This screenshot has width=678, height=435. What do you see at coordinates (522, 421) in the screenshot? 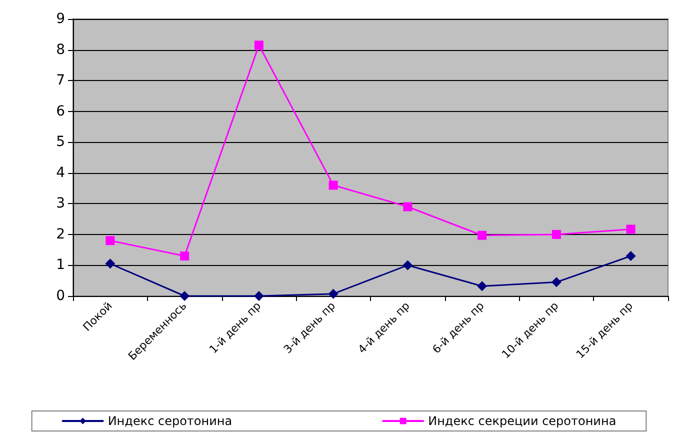
I see `legend-label: Индекс секреции серотонина` at bounding box center [522, 421].